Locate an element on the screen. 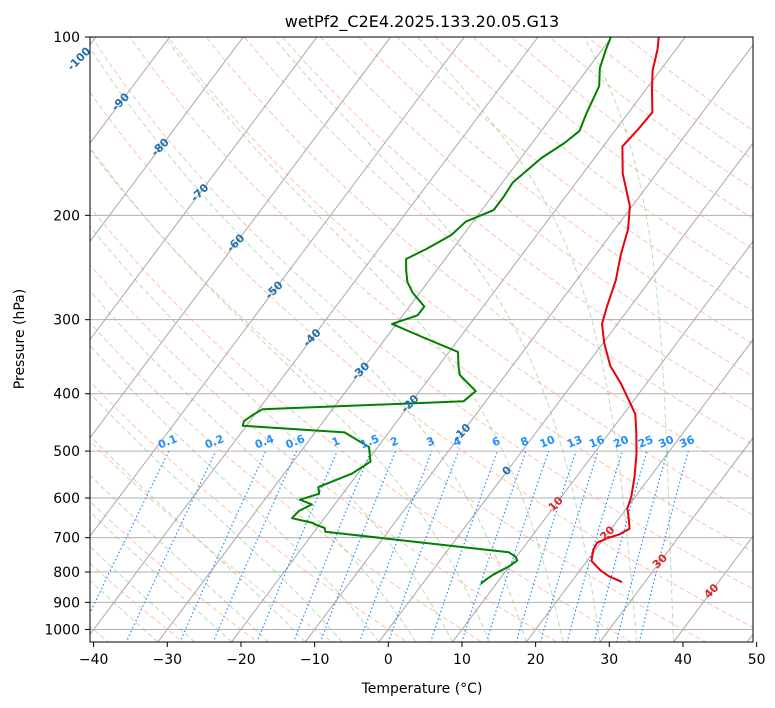 The image size is (775, 708). x-axis-label: Temperature (°C) is located at coordinates (422, 689).